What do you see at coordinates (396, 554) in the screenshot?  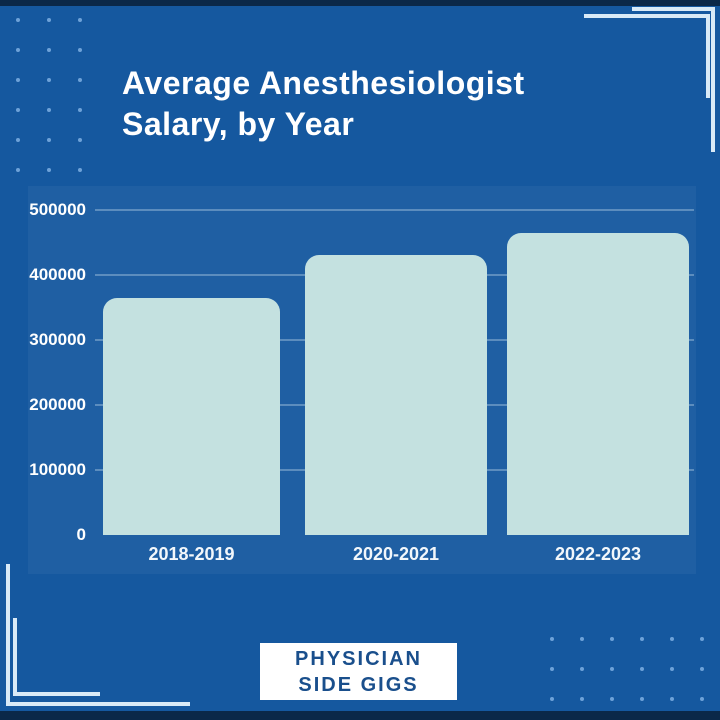 I see `x-axis-label-2020-2021: 2020-2021` at bounding box center [396, 554].